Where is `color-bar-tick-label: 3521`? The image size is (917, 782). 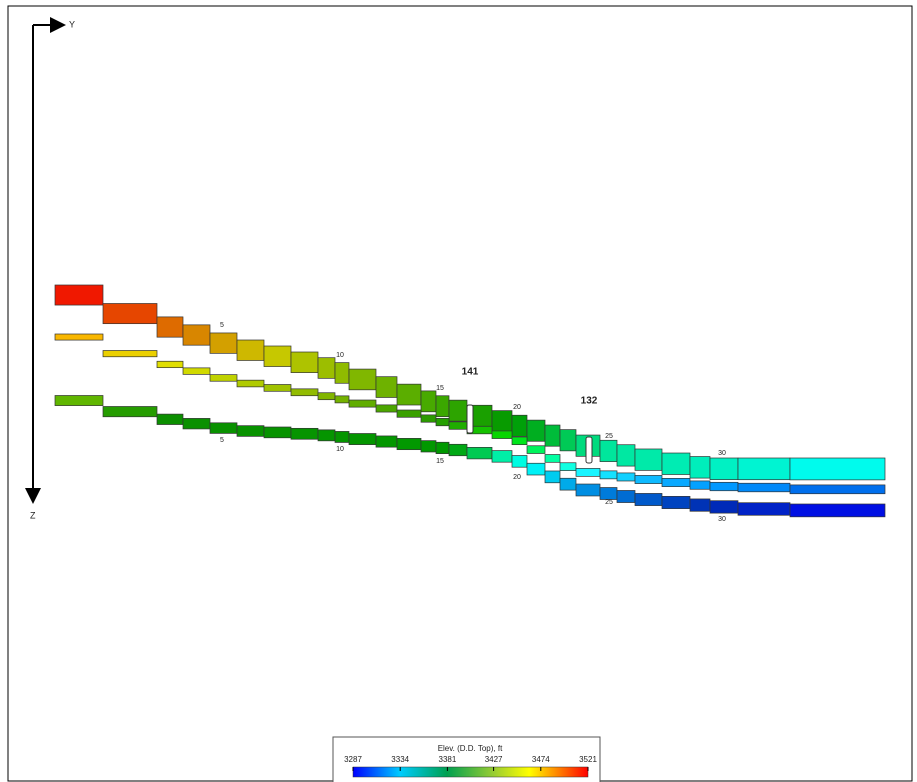
color-bar-tick-label: 3521 is located at coordinates (588, 759).